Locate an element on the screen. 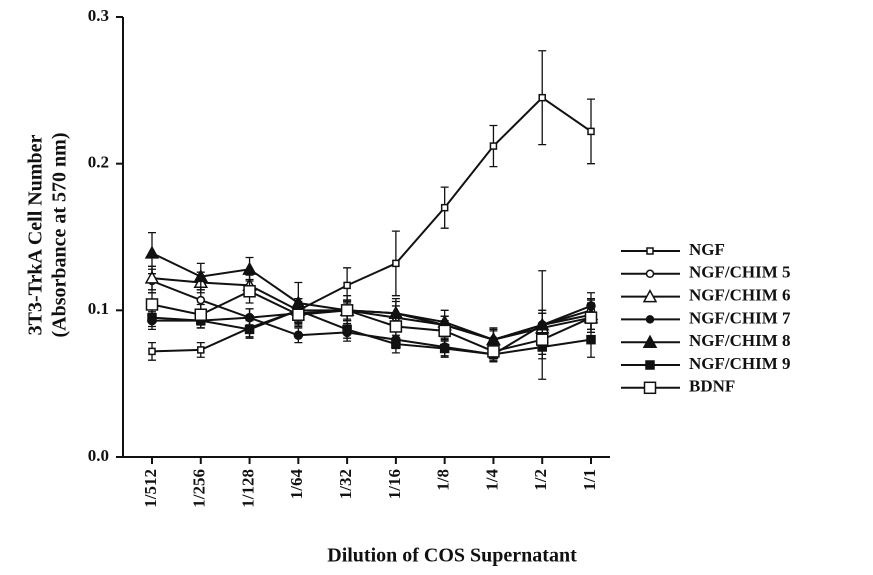 This screenshot has width=873, height=575. y-tick-label: 0.2 is located at coordinates (98, 162).